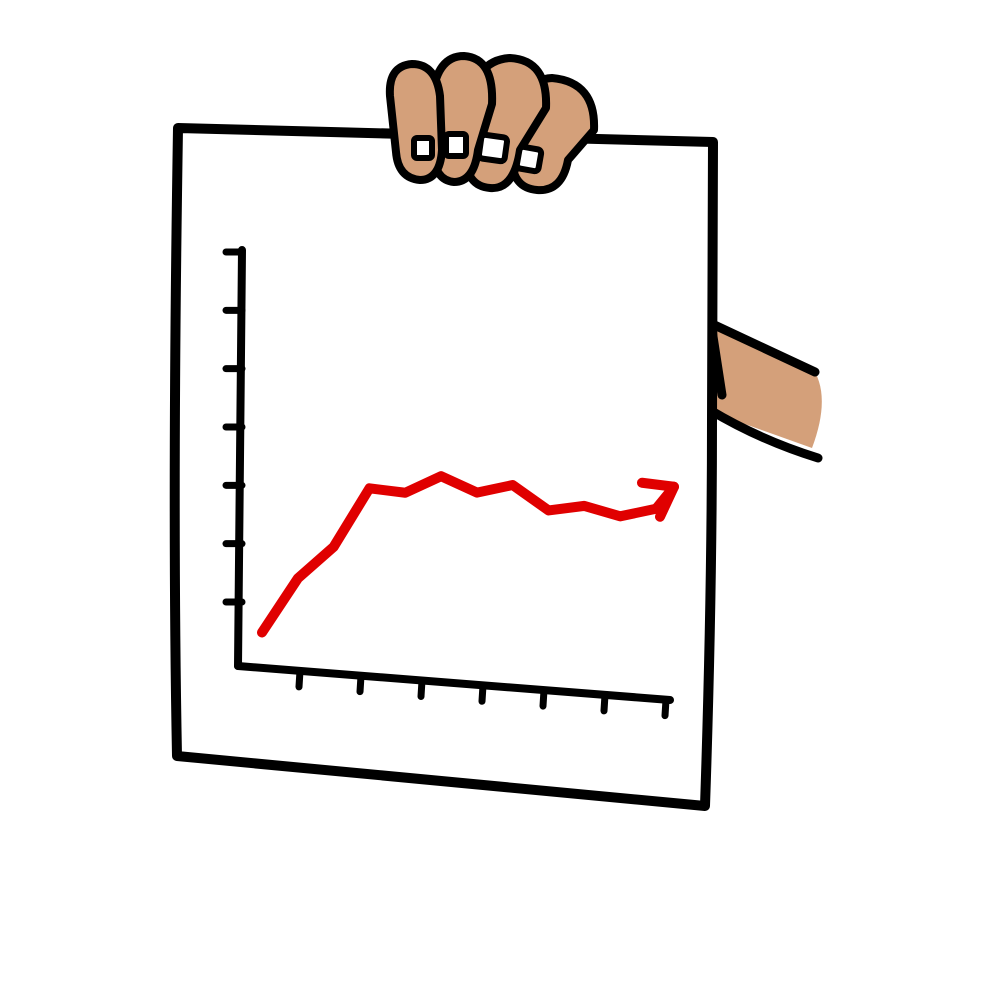 The width and height of the screenshot is (1000, 1000). What do you see at coordinates (454, 683) in the screenshot?
I see `x-axis` at bounding box center [454, 683].